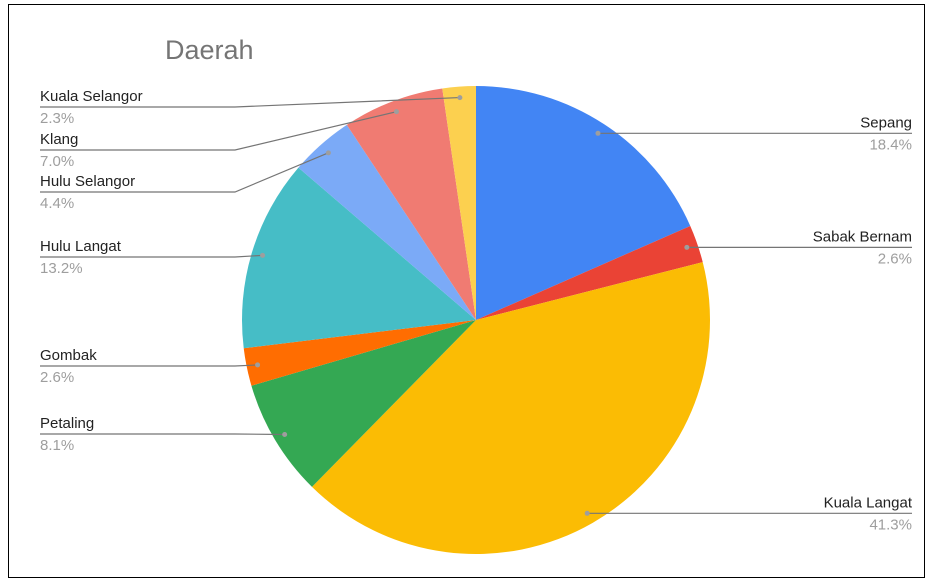 This screenshot has height=583, width=933. I want to click on slice-label: Klang, so click(59, 139).